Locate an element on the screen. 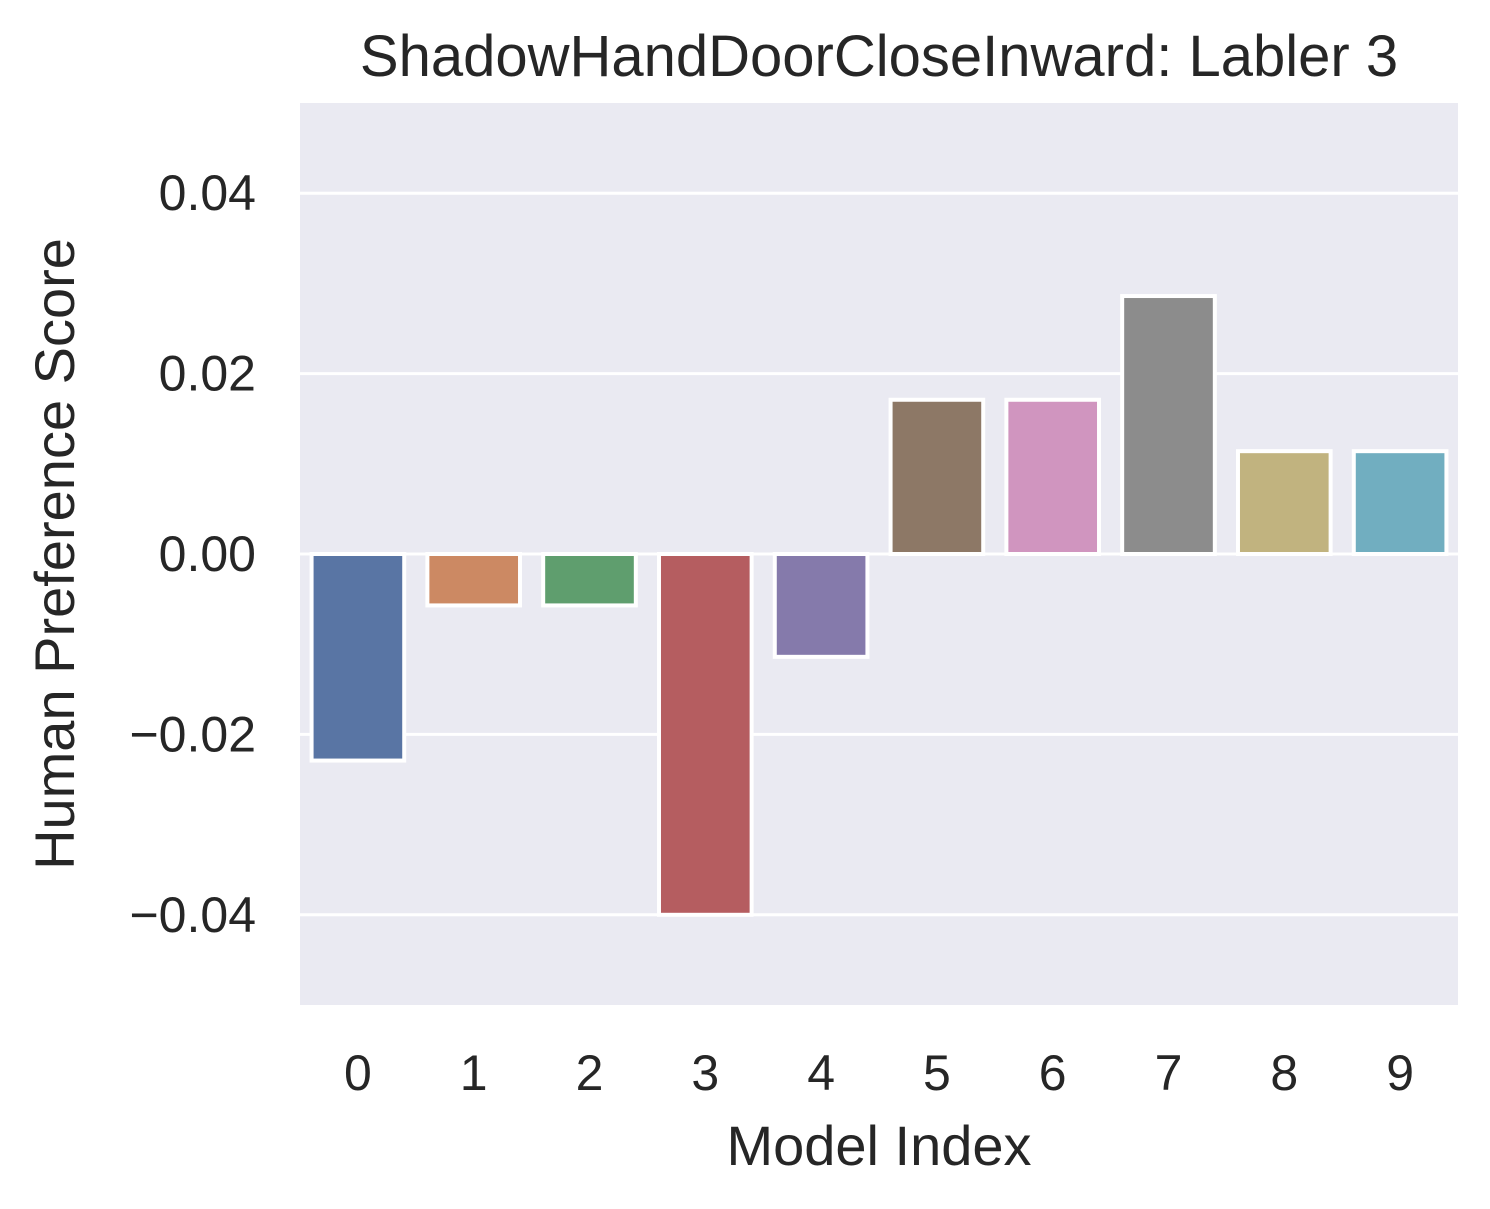 The height and width of the screenshot is (1209, 1490). x-tick-label: 4 is located at coordinates (821, 1073).